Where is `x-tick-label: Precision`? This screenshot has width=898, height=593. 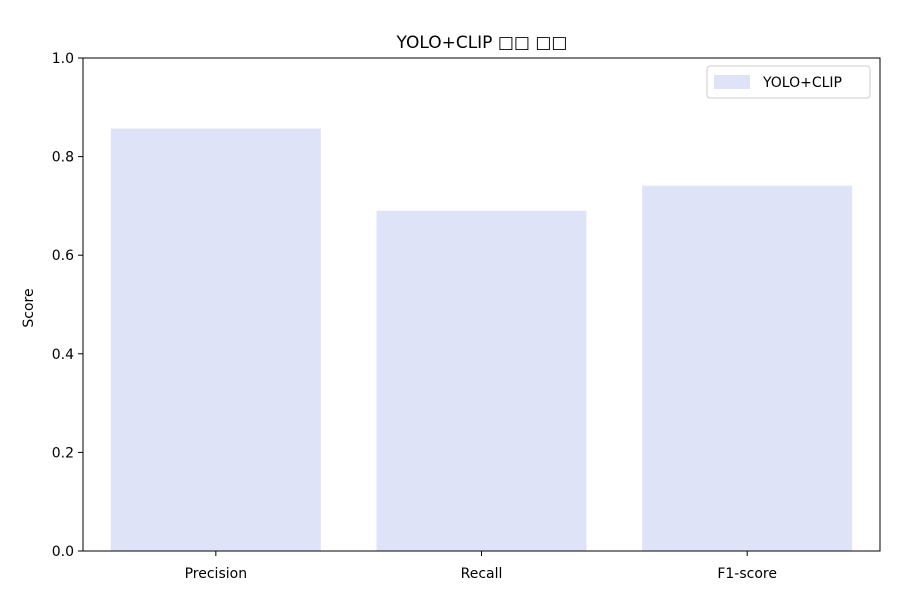
x-tick-label: Precision is located at coordinates (216, 574).